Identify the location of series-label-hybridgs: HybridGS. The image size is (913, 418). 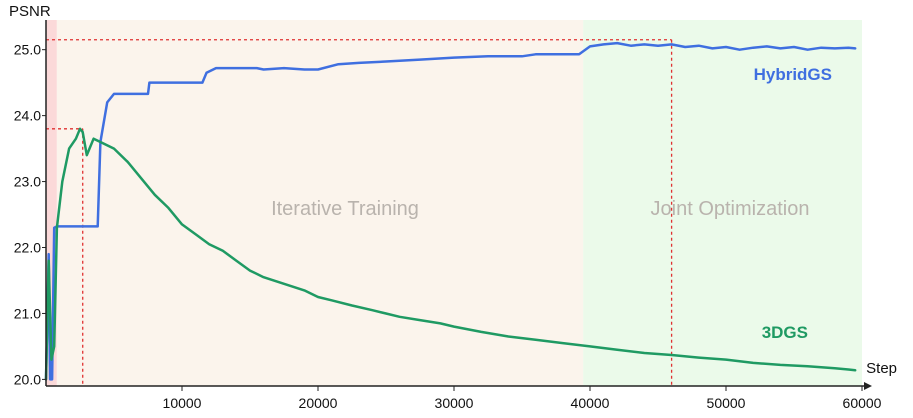
(793, 74).